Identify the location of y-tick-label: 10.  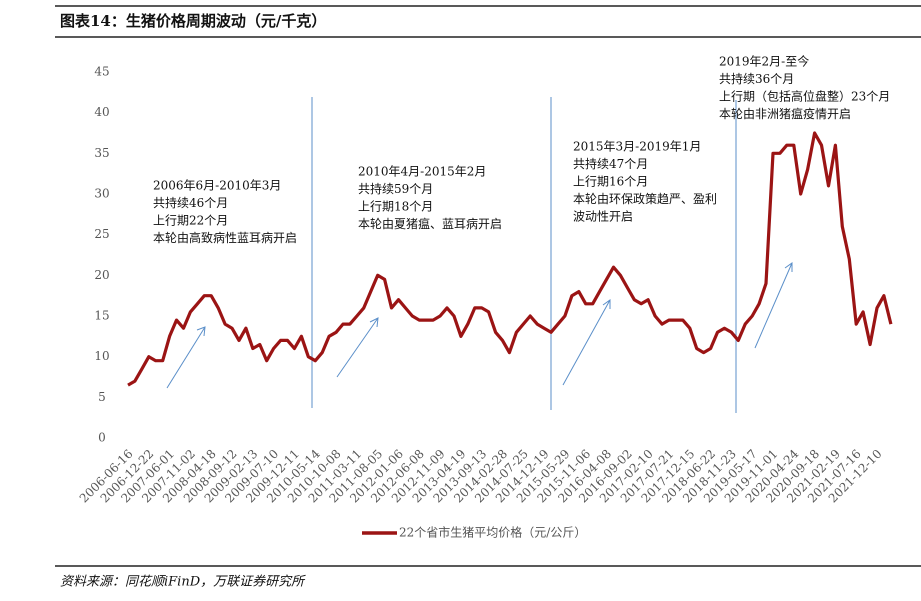
(101, 356).